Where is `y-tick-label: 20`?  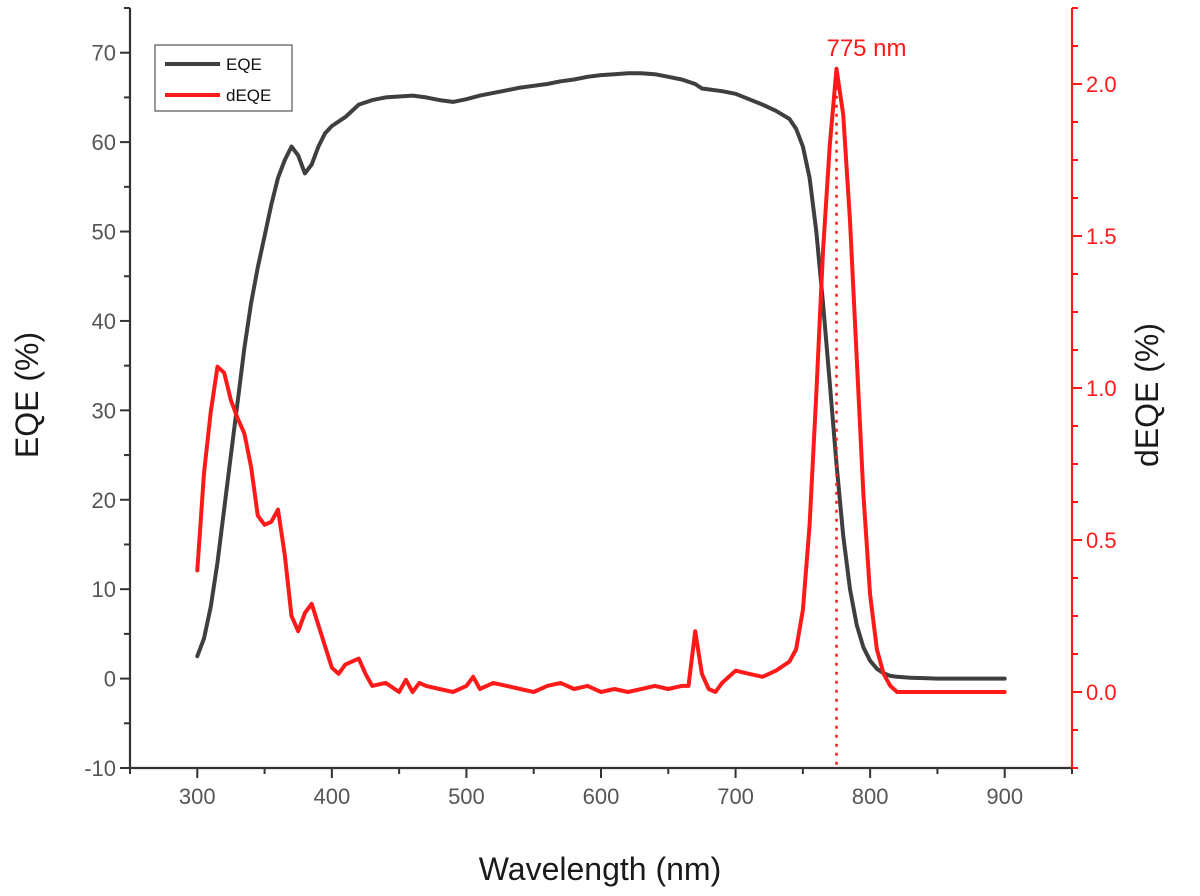
y-tick-label: 20 is located at coordinates (104, 500).